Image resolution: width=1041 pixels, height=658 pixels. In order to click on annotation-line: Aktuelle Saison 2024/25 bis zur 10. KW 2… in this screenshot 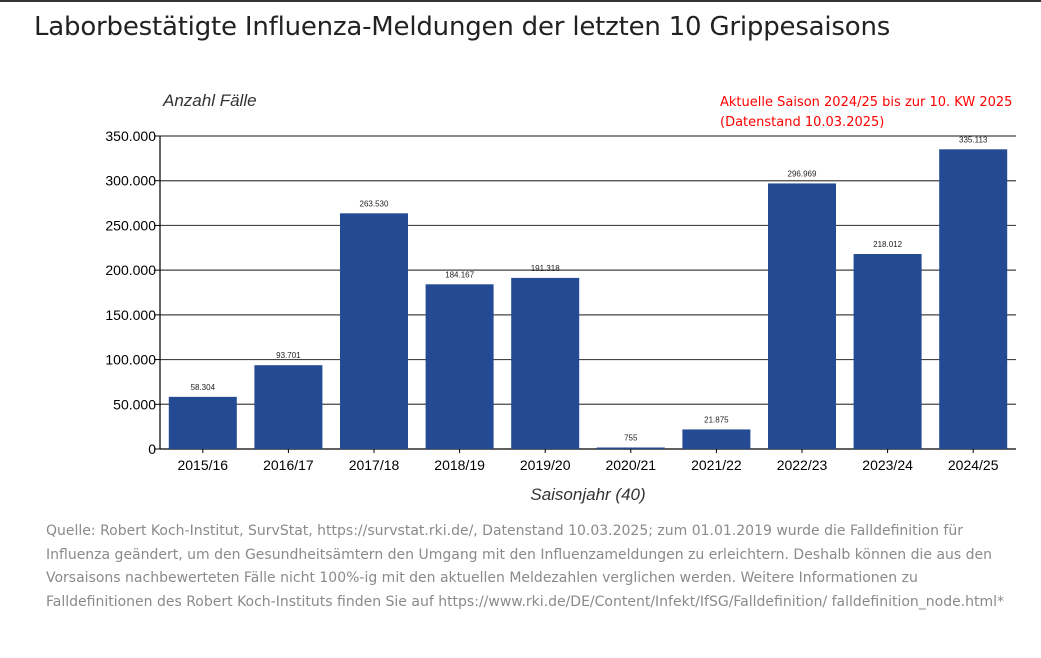, I will do `click(866, 102)`.